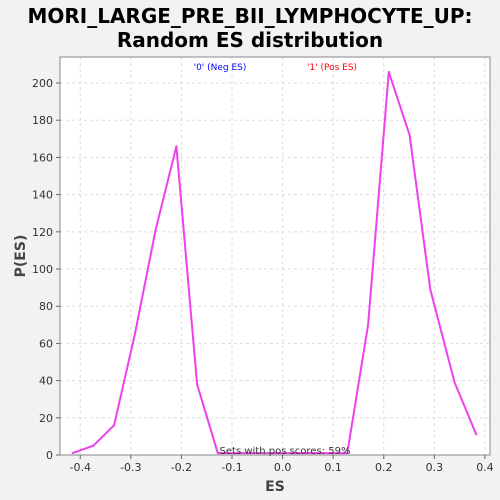 This screenshot has height=500, width=500. What do you see at coordinates (283, 467) in the screenshot?
I see `x-tick-label: 0.0` at bounding box center [283, 467].